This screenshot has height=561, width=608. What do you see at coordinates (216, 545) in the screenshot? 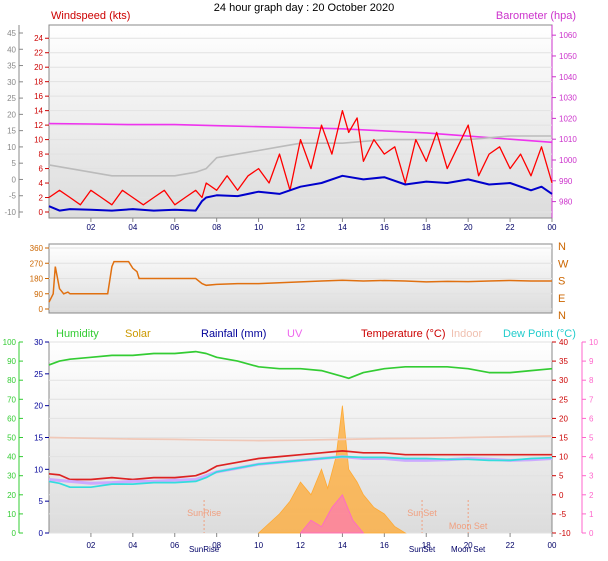
I see `temperature-x-tick-label: 08` at bounding box center [216, 545].